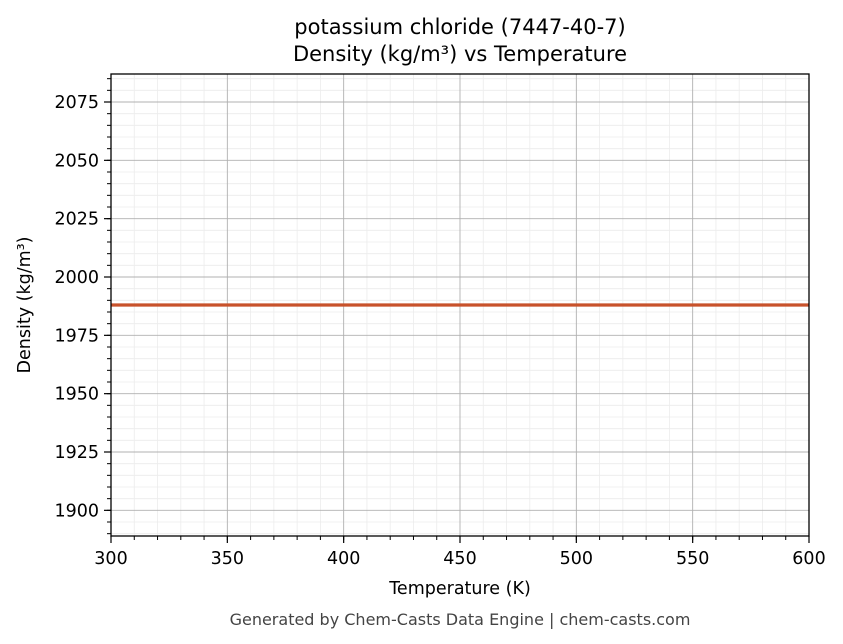 This screenshot has width=843, height=644. Describe the element at coordinates (76, 220) in the screenshot. I see `y-tick-label: 2025` at that location.